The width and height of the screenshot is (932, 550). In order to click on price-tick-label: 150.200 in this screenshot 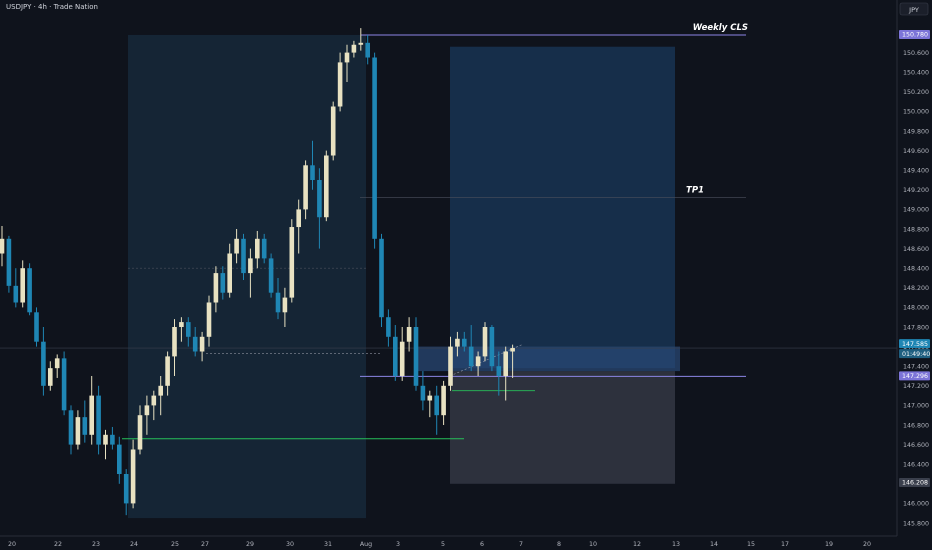, I will do `click(916, 92)`.